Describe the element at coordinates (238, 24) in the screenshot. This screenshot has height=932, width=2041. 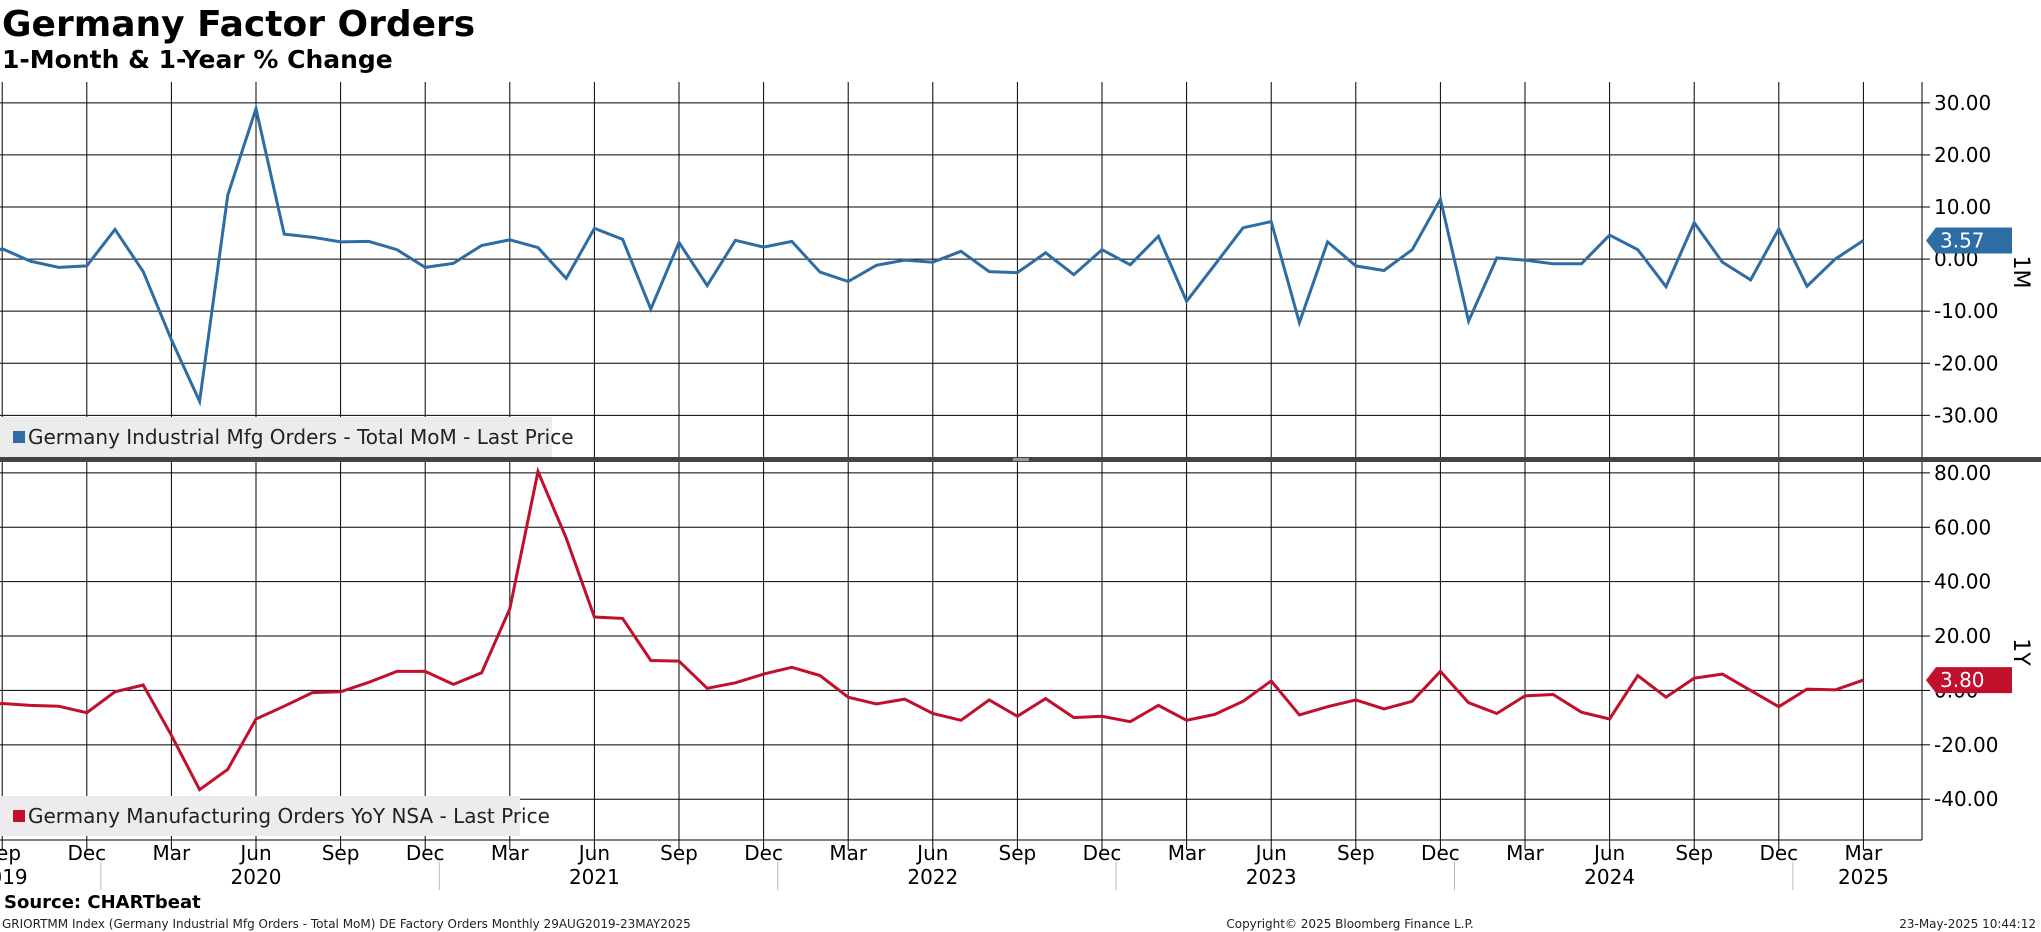
I see `chart-title: Germany Factor Orders` at that location.